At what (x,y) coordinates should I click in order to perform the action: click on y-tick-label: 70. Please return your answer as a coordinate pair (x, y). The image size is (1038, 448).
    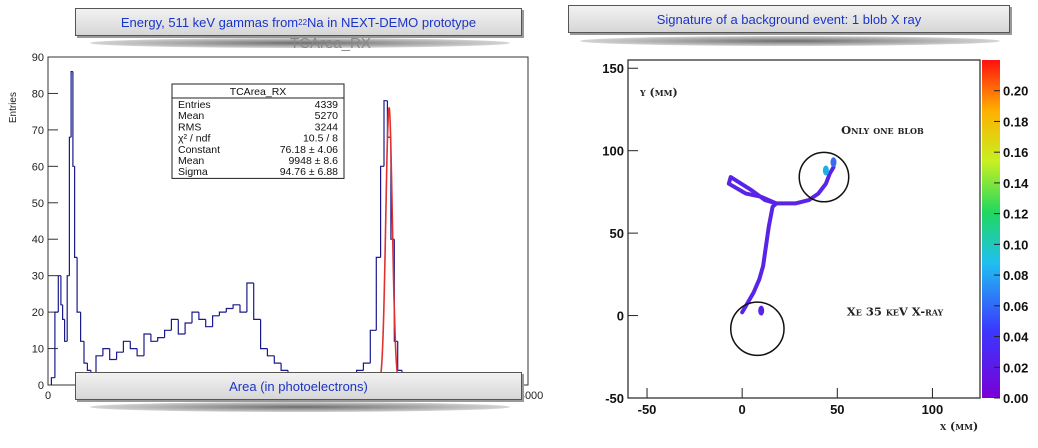
    Looking at the image, I should click on (38, 131).